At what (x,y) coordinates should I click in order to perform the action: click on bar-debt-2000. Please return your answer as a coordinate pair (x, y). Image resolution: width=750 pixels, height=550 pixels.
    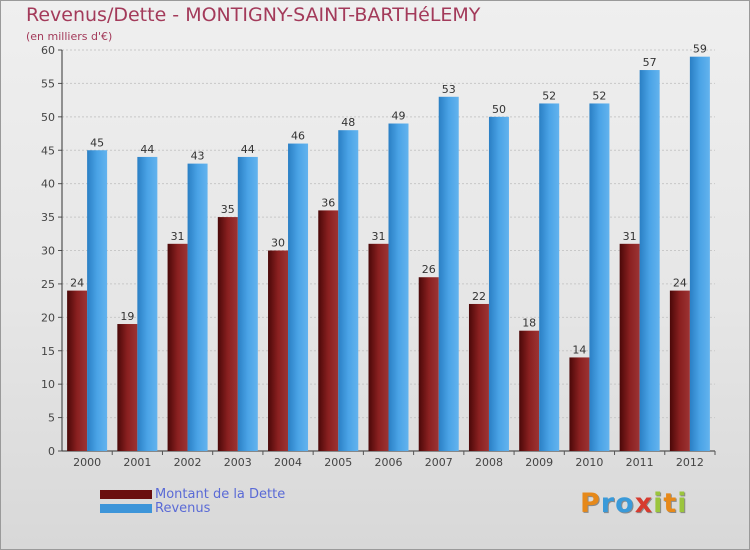
    Looking at the image, I should click on (77, 370).